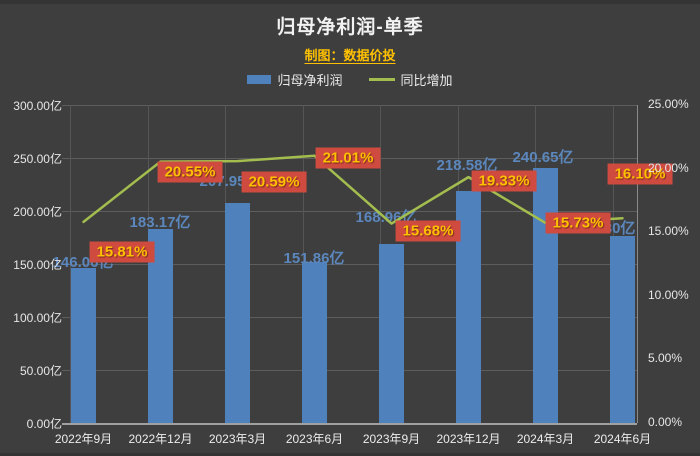 This screenshot has height=456, width=700. What do you see at coordinates (349, 424) in the screenshot?
I see `x-axis-line` at bounding box center [349, 424].